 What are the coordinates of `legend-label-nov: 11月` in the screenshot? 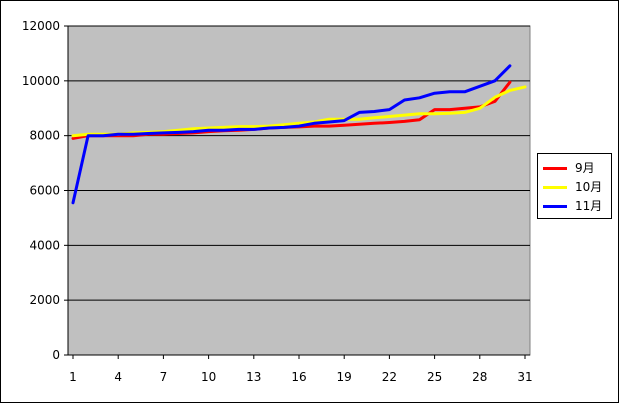 It's located at (589, 206).